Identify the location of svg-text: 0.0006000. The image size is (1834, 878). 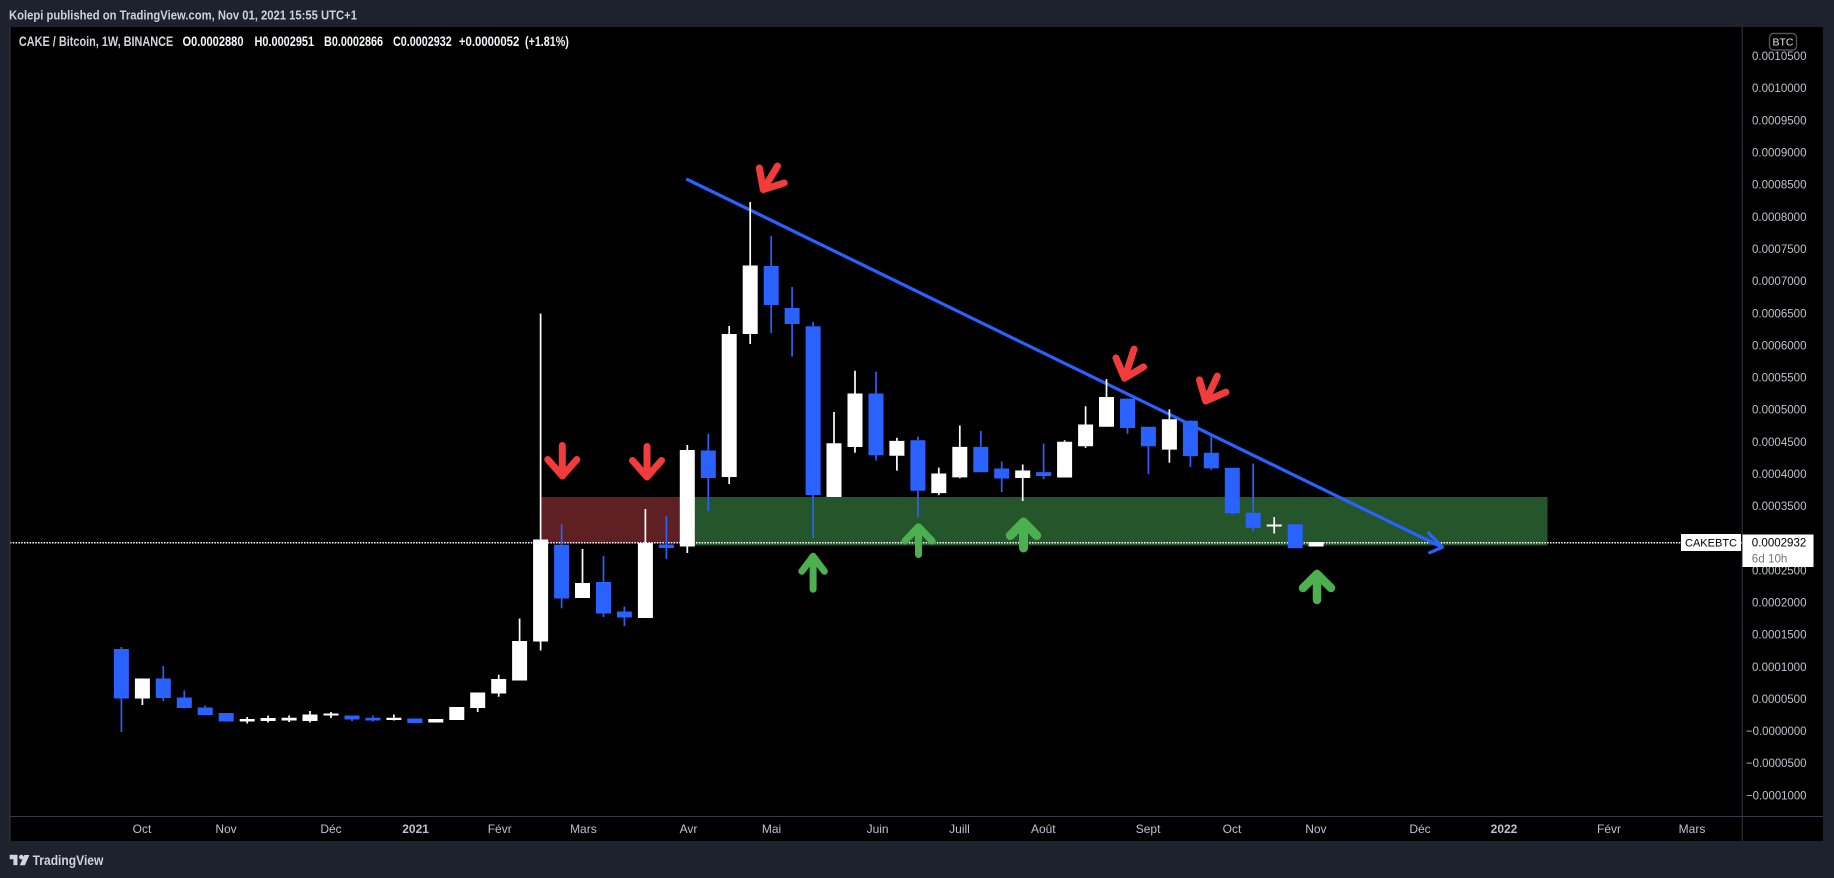
(1779, 346).